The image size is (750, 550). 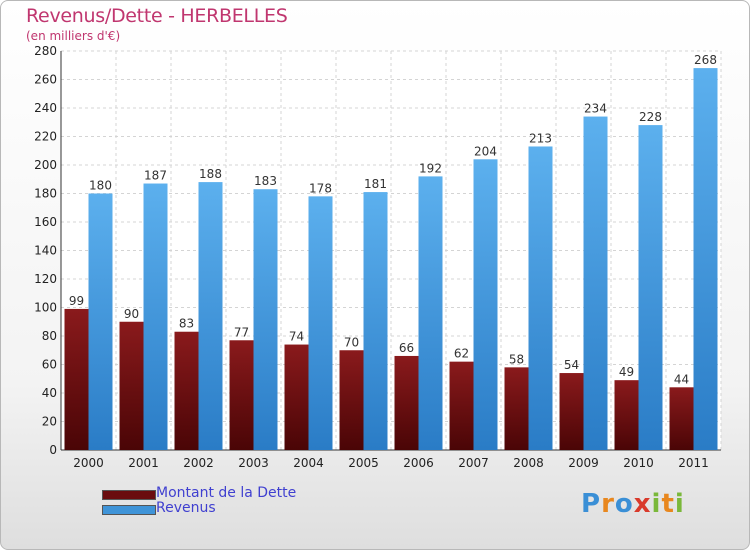 What do you see at coordinates (155, 176) in the screenshot?
I see `data-label-revenus: 187` at bounding box center [155, 176].